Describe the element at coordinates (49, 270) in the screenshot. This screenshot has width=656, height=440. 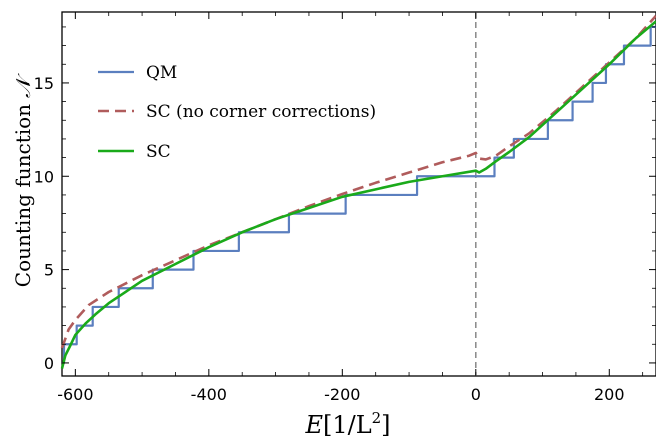
I see `y-tick-label-1: 5` at that location.